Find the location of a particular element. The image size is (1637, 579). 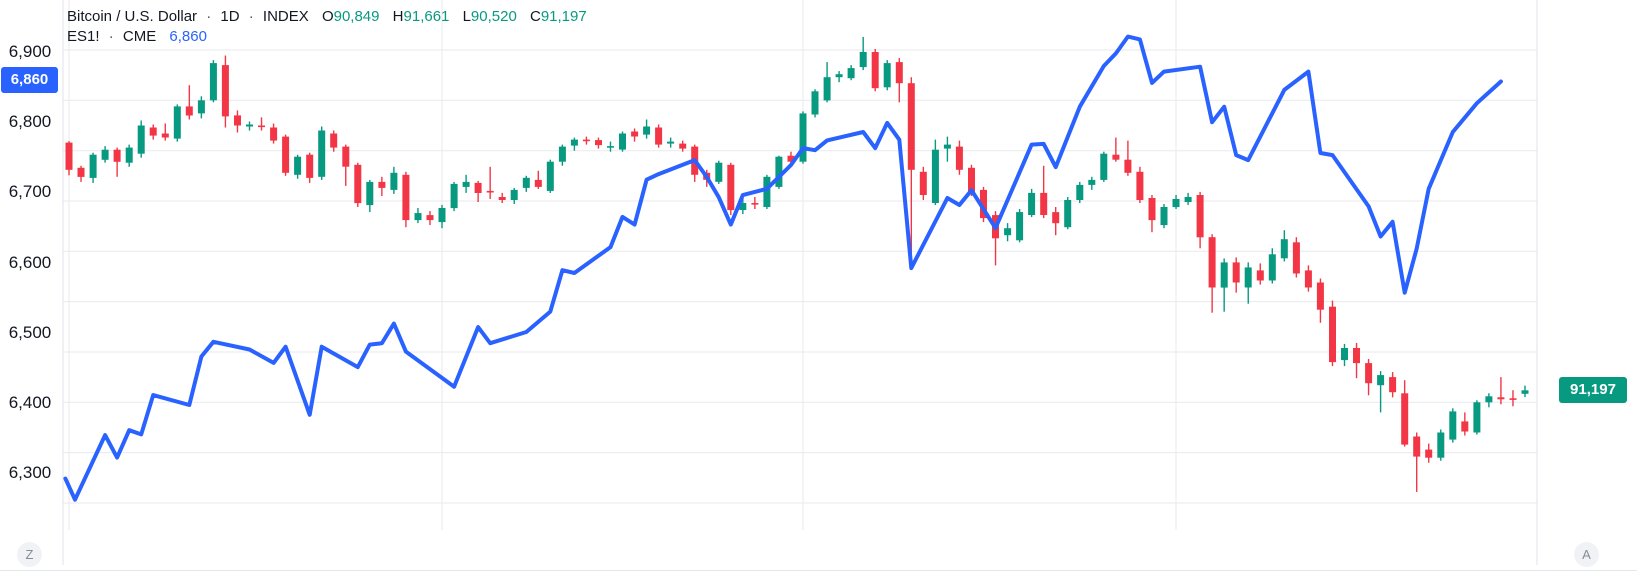

open-label: O is located at coordinates (327, 16).